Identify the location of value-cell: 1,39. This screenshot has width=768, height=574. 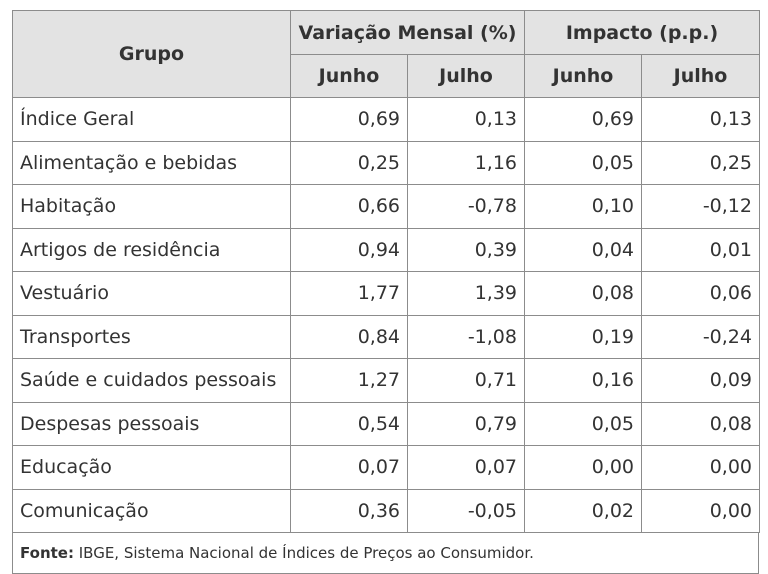
(466, 293).